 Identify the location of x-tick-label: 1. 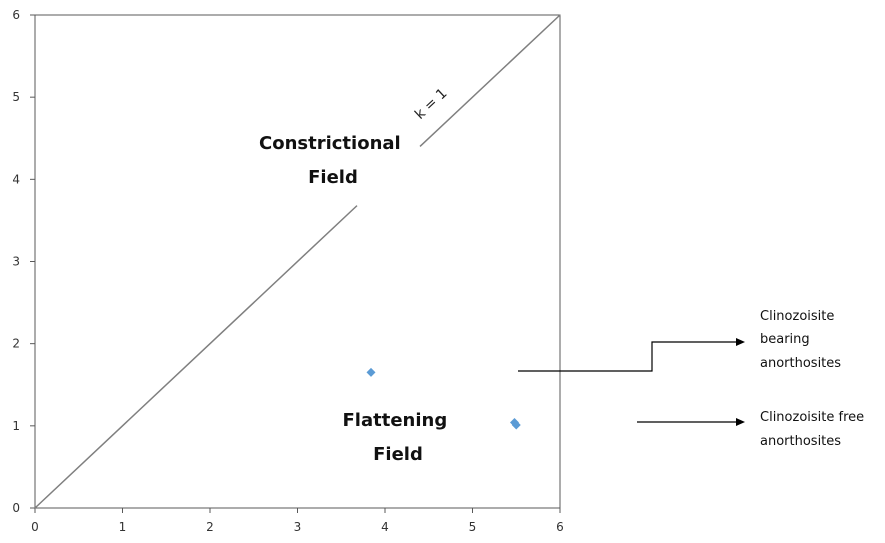
(123, 527).